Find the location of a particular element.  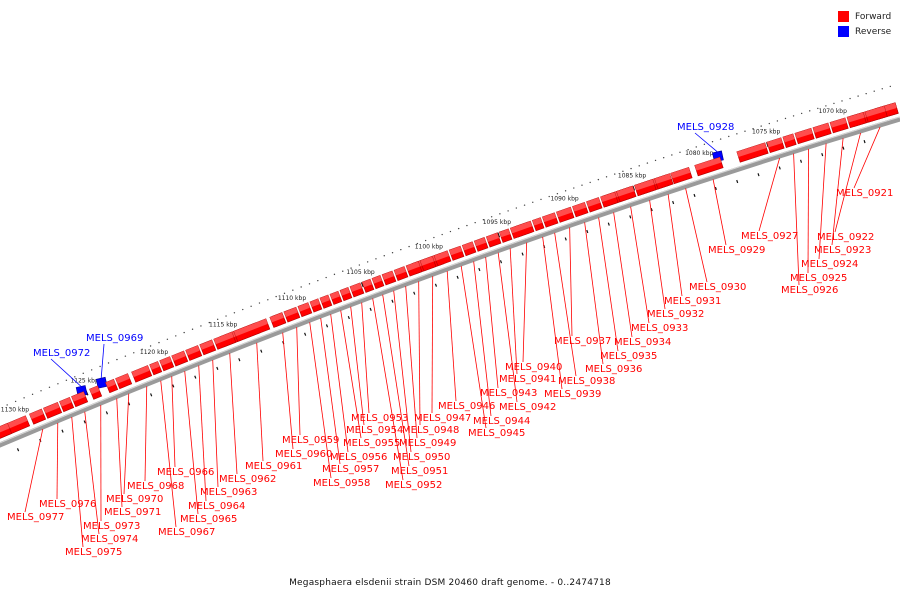

gene-label: MELS_0951 is located at coordinates (419, 471).